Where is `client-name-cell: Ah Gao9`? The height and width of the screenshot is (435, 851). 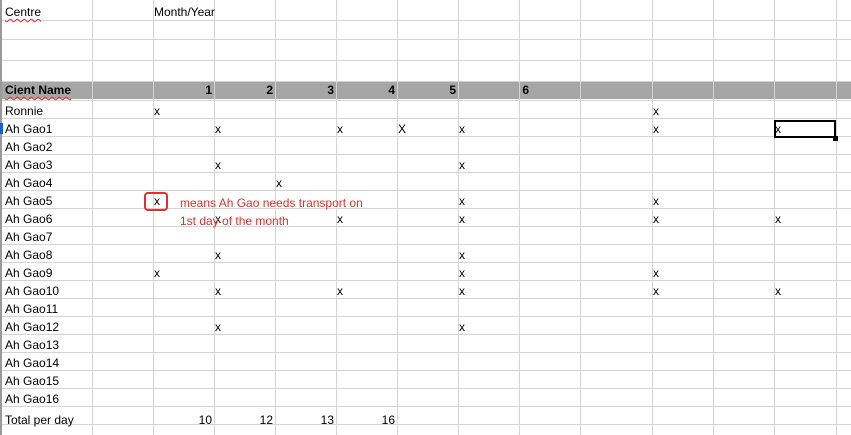
client-name-cell: Ah Gao9 is located at coordinates (29, 273).